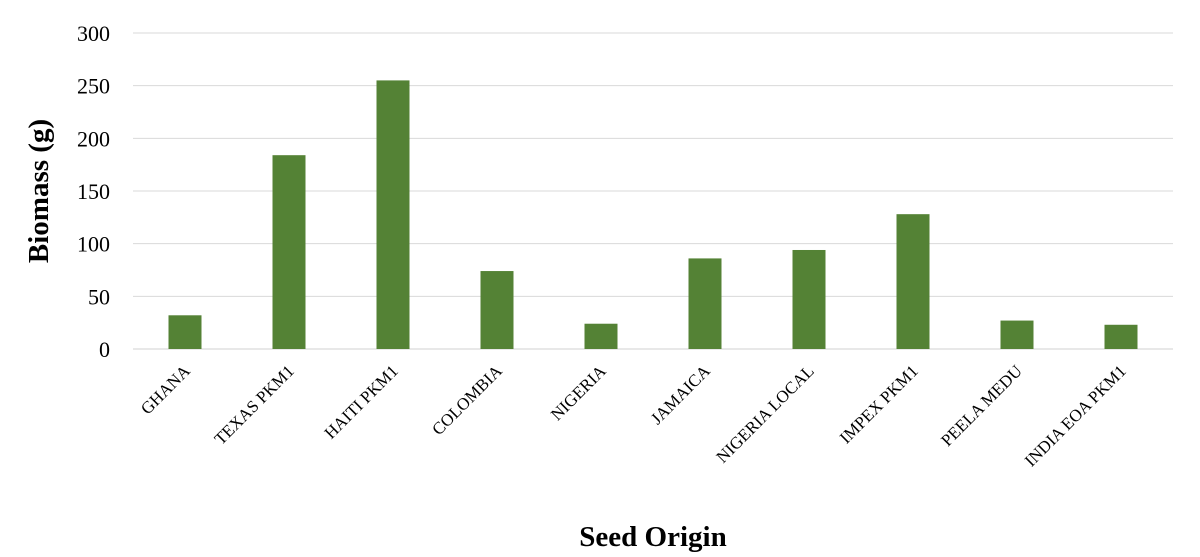 This screenshot has height=557, width=1200. I want to click on y-tick-label: 100, so click(93, 244).